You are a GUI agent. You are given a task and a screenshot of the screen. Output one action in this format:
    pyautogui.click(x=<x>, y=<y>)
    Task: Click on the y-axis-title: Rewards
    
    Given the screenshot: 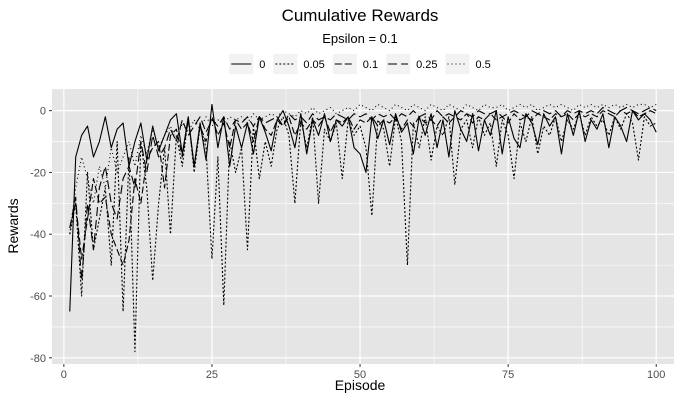 What is the action you would take?
    pyautogui.click(x=13, y=225)
    